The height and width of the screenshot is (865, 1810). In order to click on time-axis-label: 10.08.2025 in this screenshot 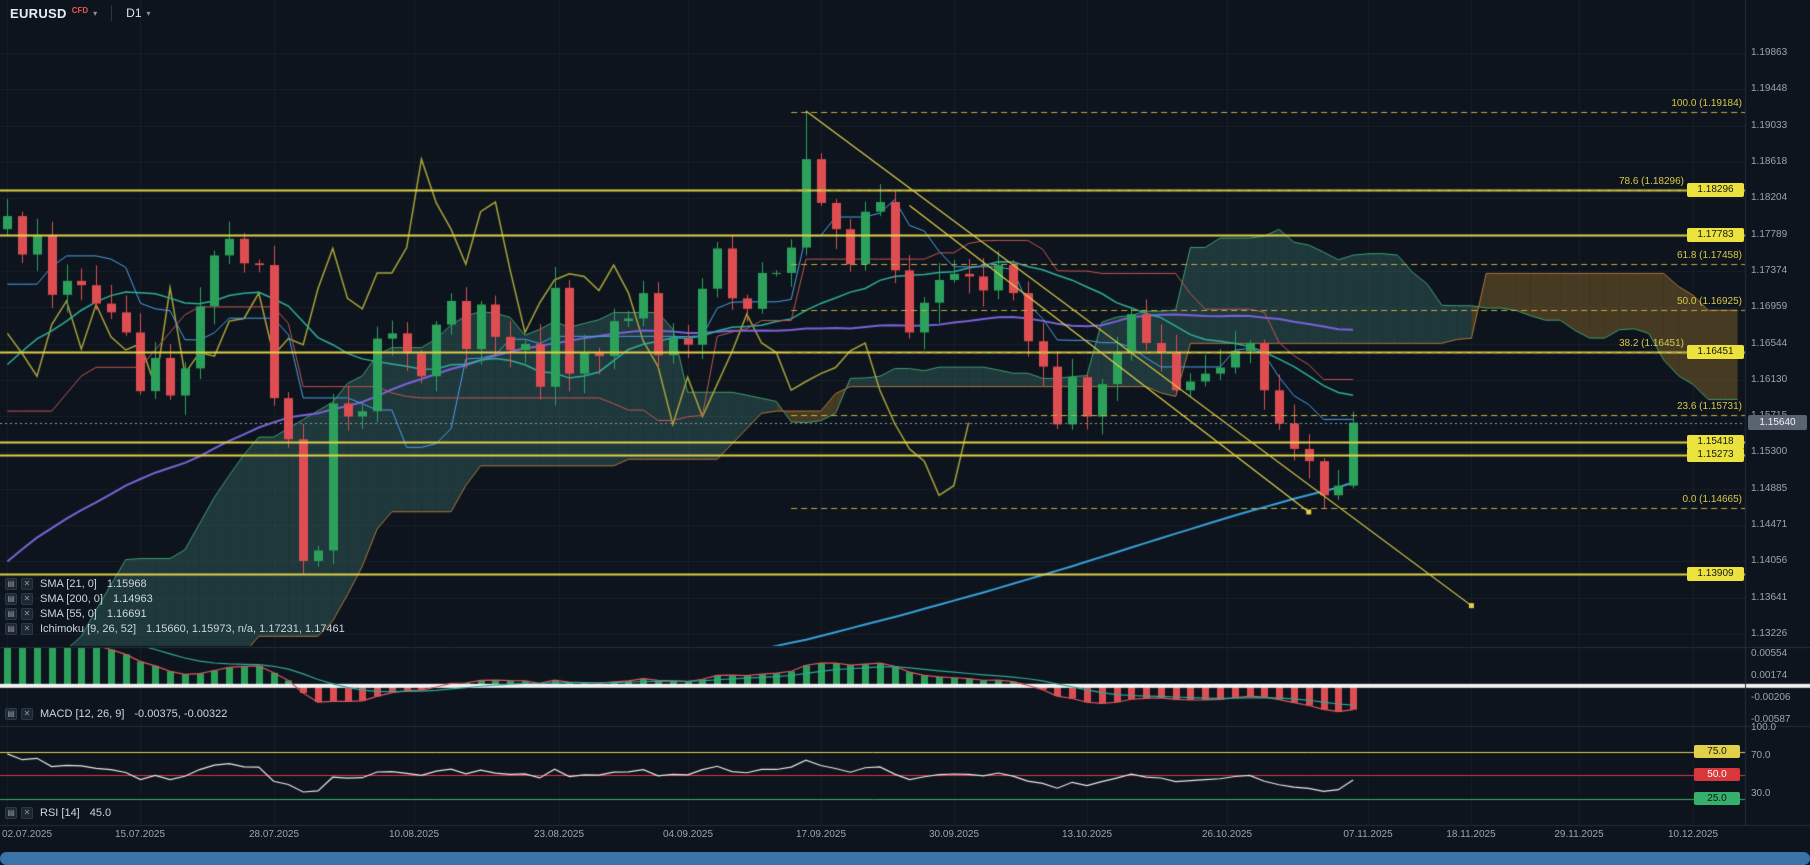, I will do `click(414, 834)`.